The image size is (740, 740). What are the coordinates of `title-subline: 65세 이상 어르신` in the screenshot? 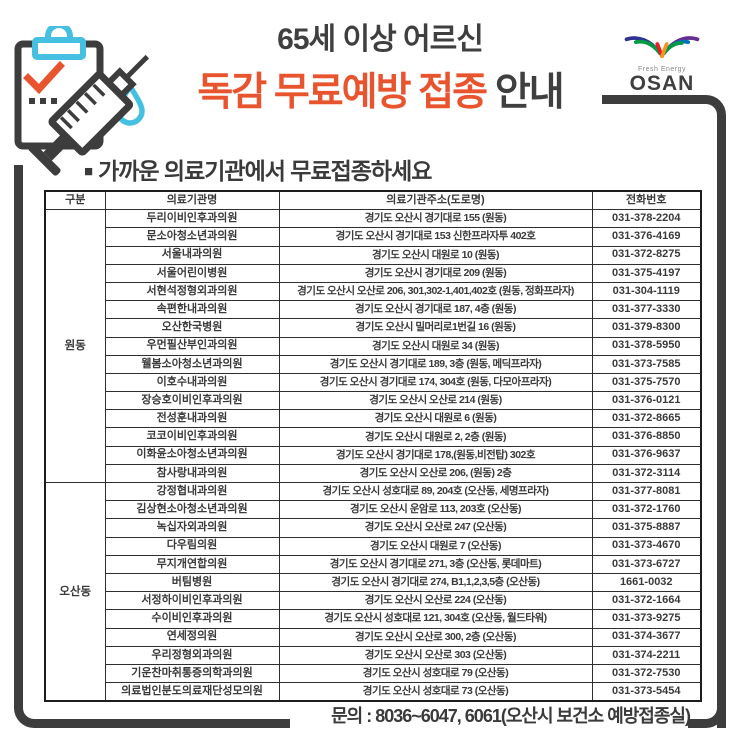 It's located at (380, 39).